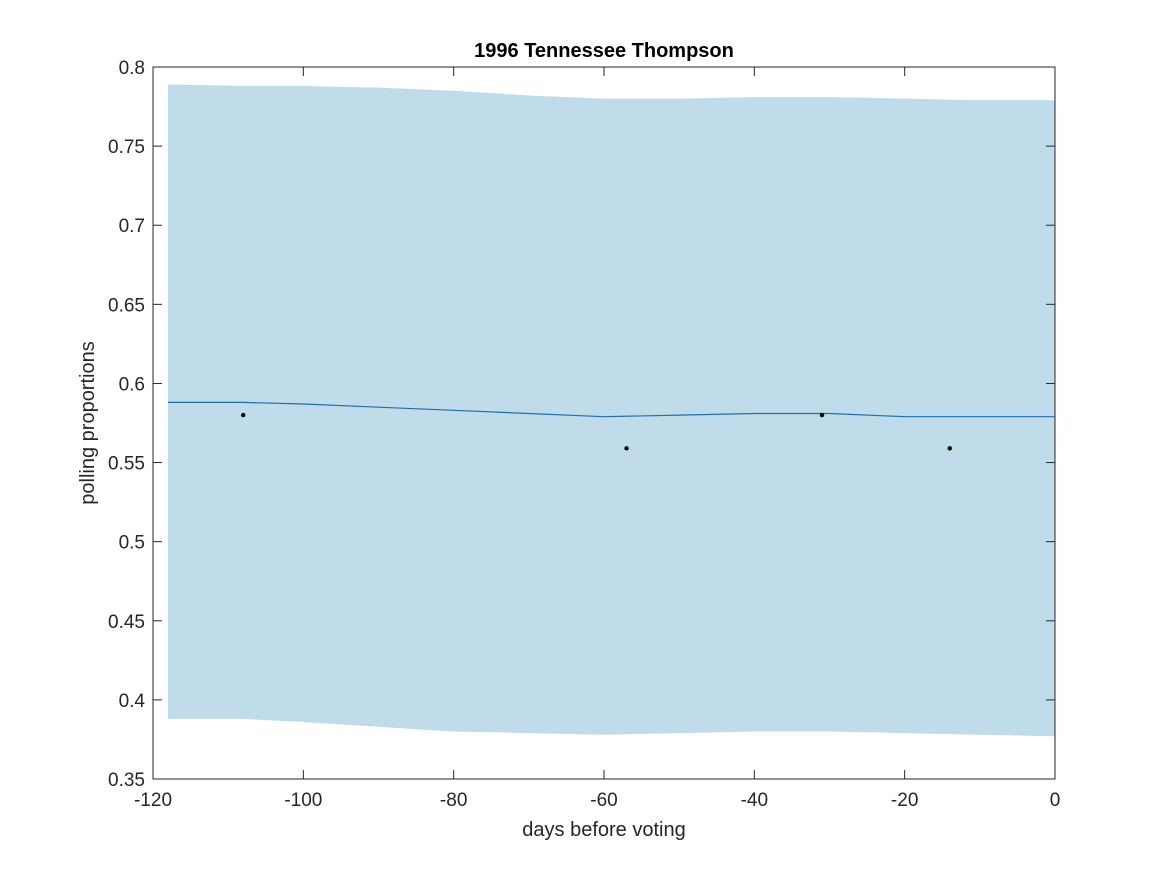 The image size is (1167, 875). What do you see at coordinates (132, 384) in the screenshot?
I see `y-tick-label: 0.6` at bounding box center [132, 384].